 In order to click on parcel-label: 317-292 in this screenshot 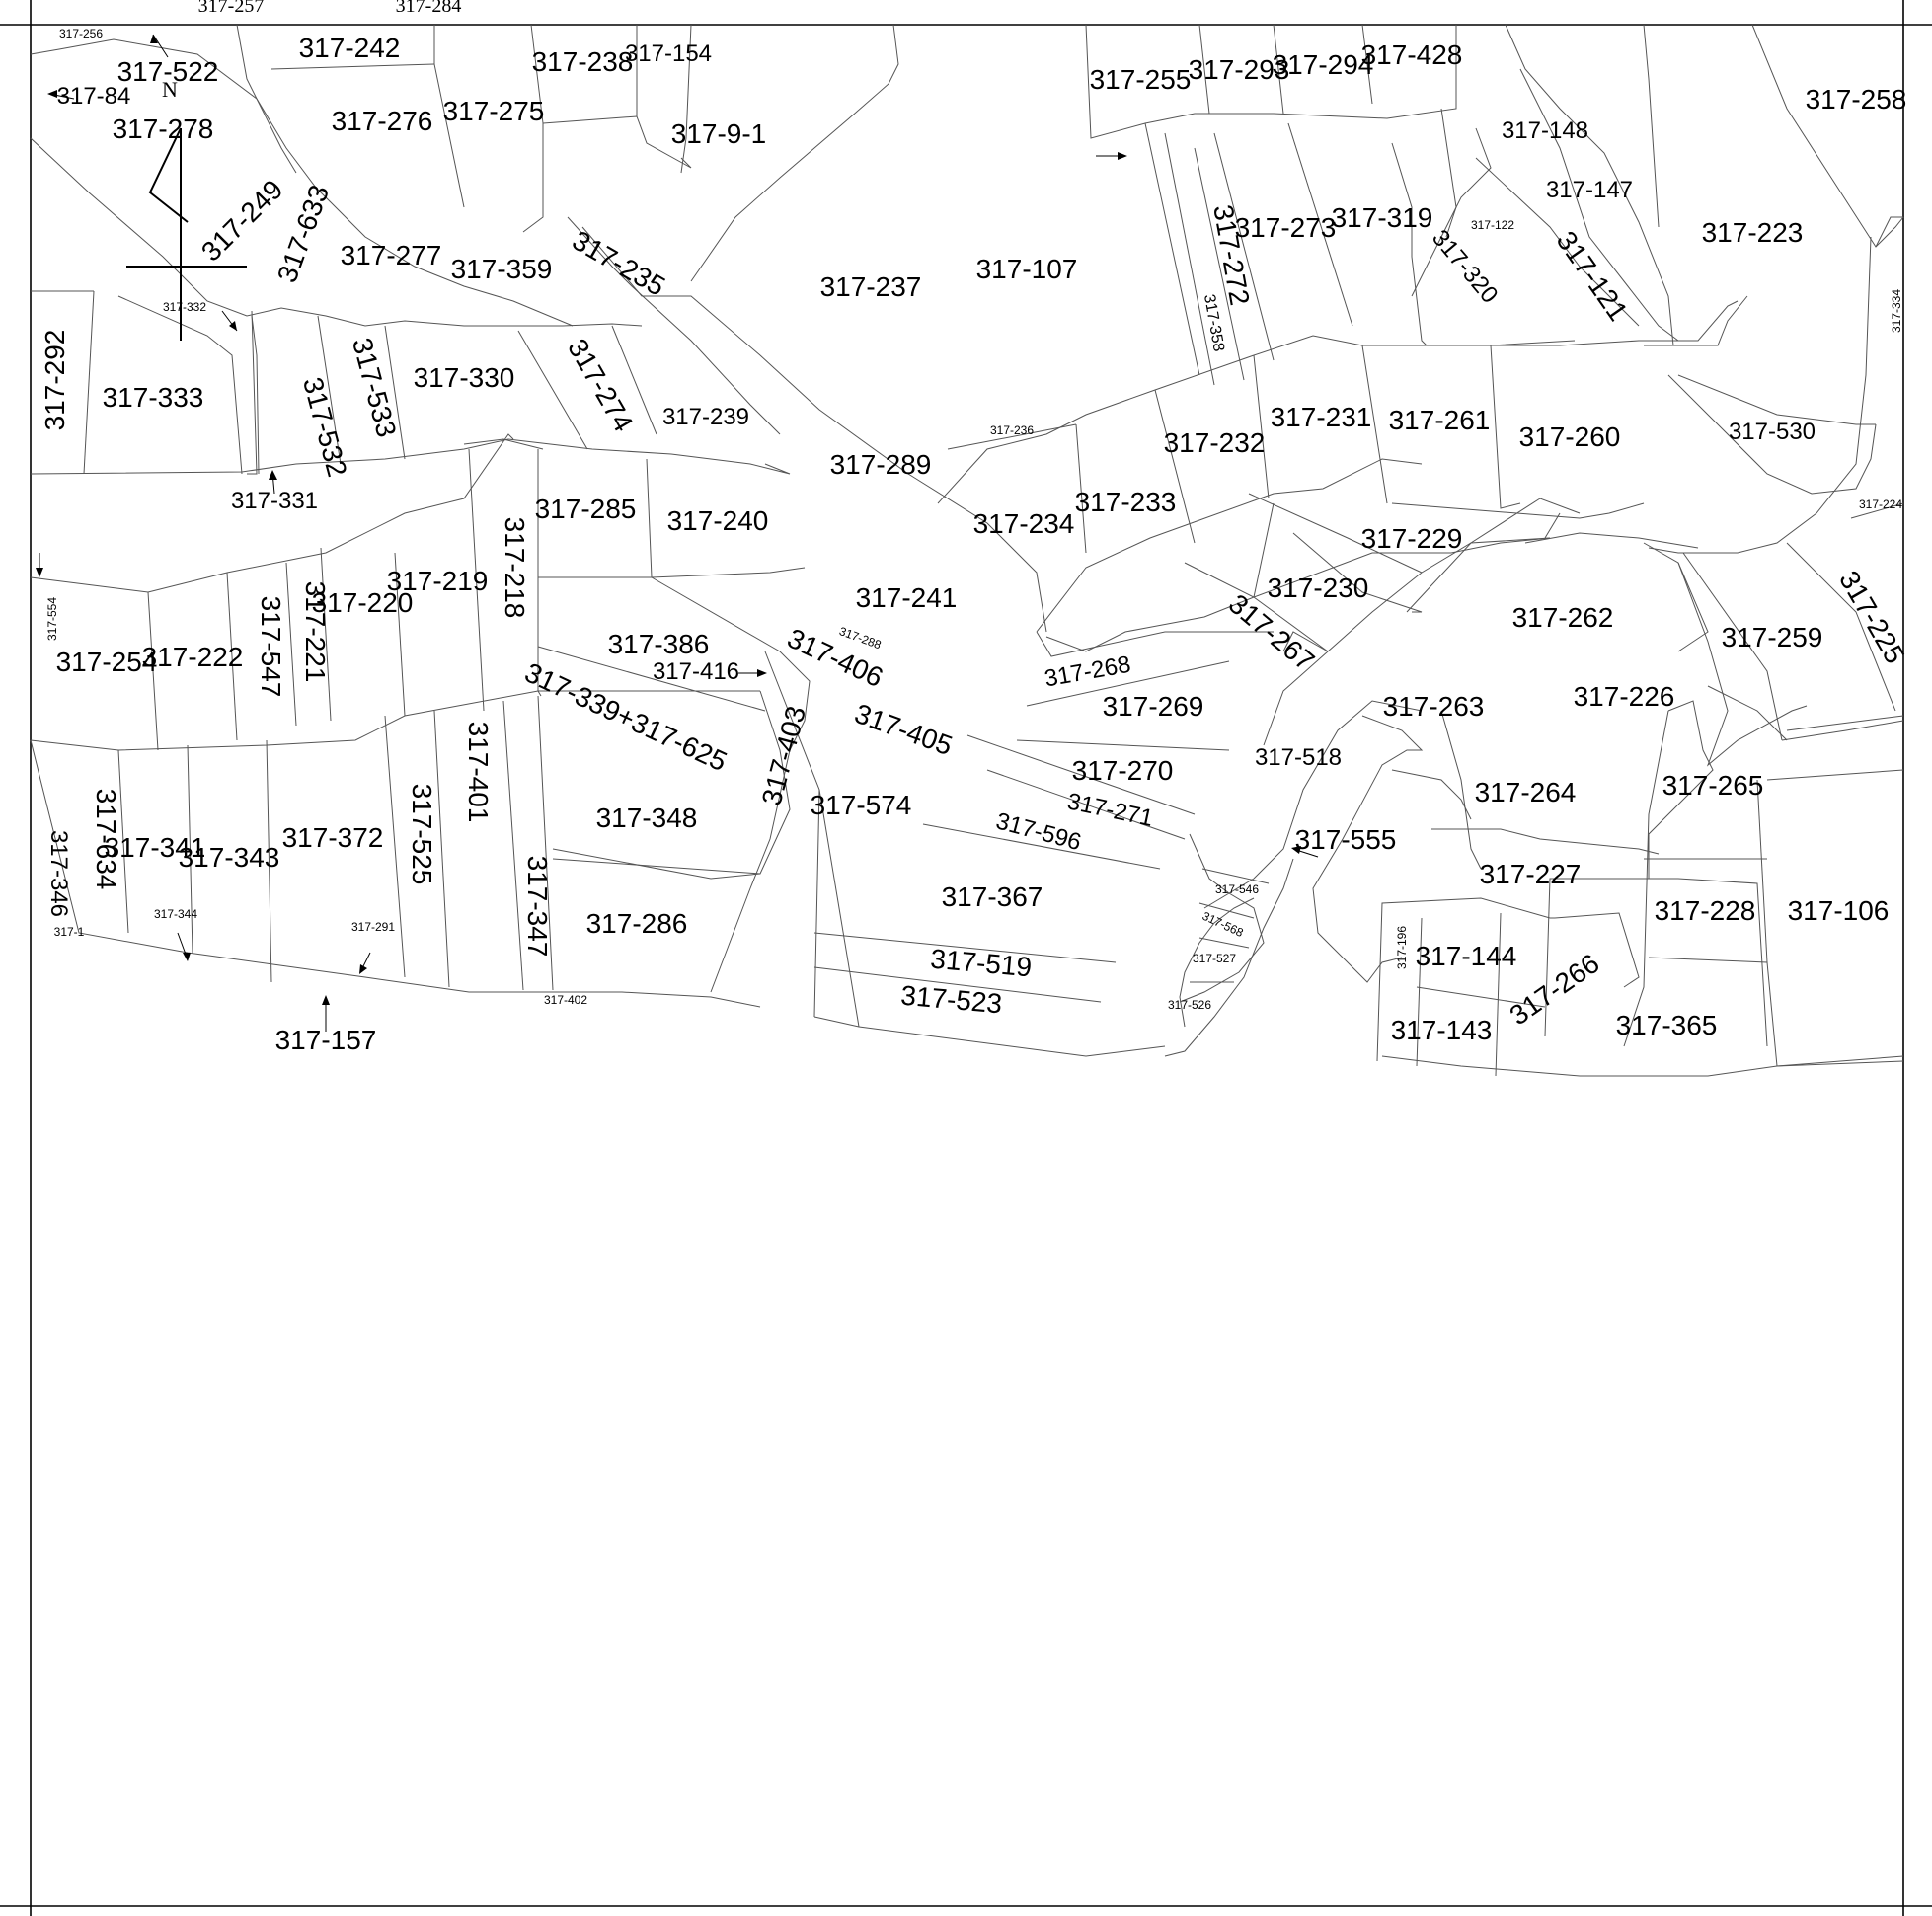, I will do `click(54, 380)`.